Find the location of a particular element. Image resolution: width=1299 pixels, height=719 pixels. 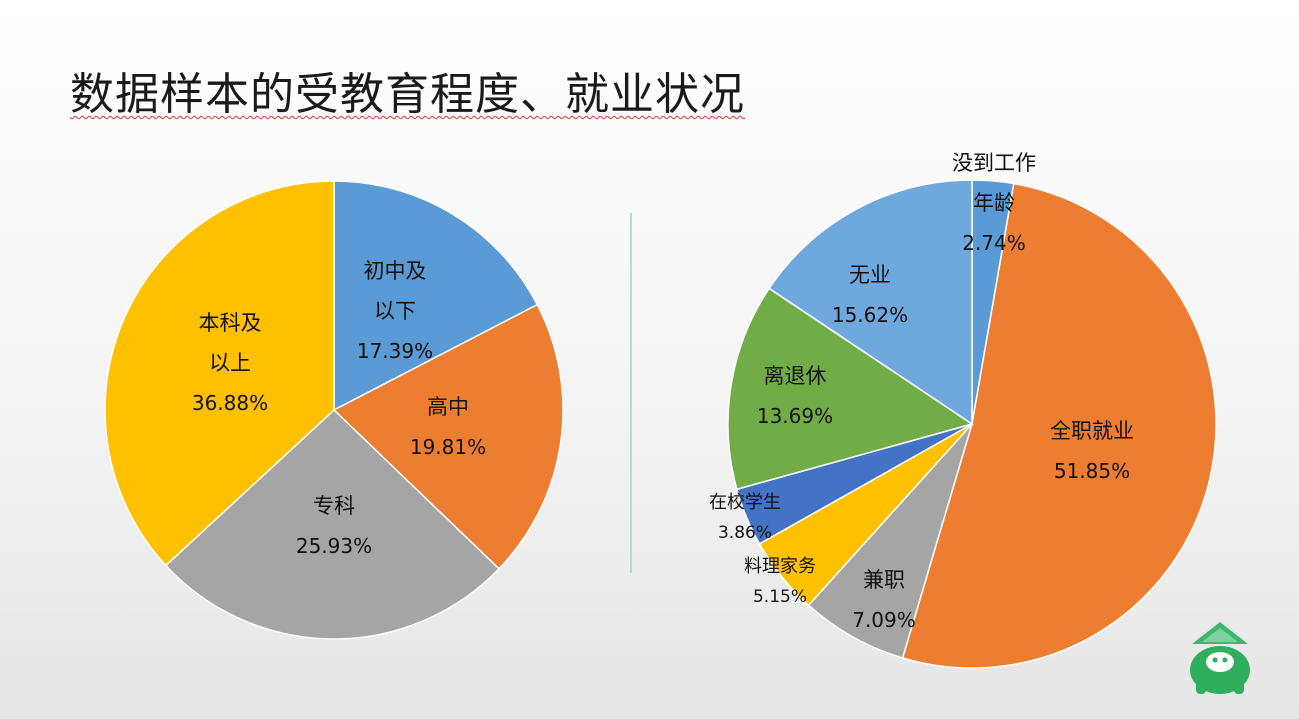

slice-label-高中: 高中 19.81% is located at coordinates (448, 427).